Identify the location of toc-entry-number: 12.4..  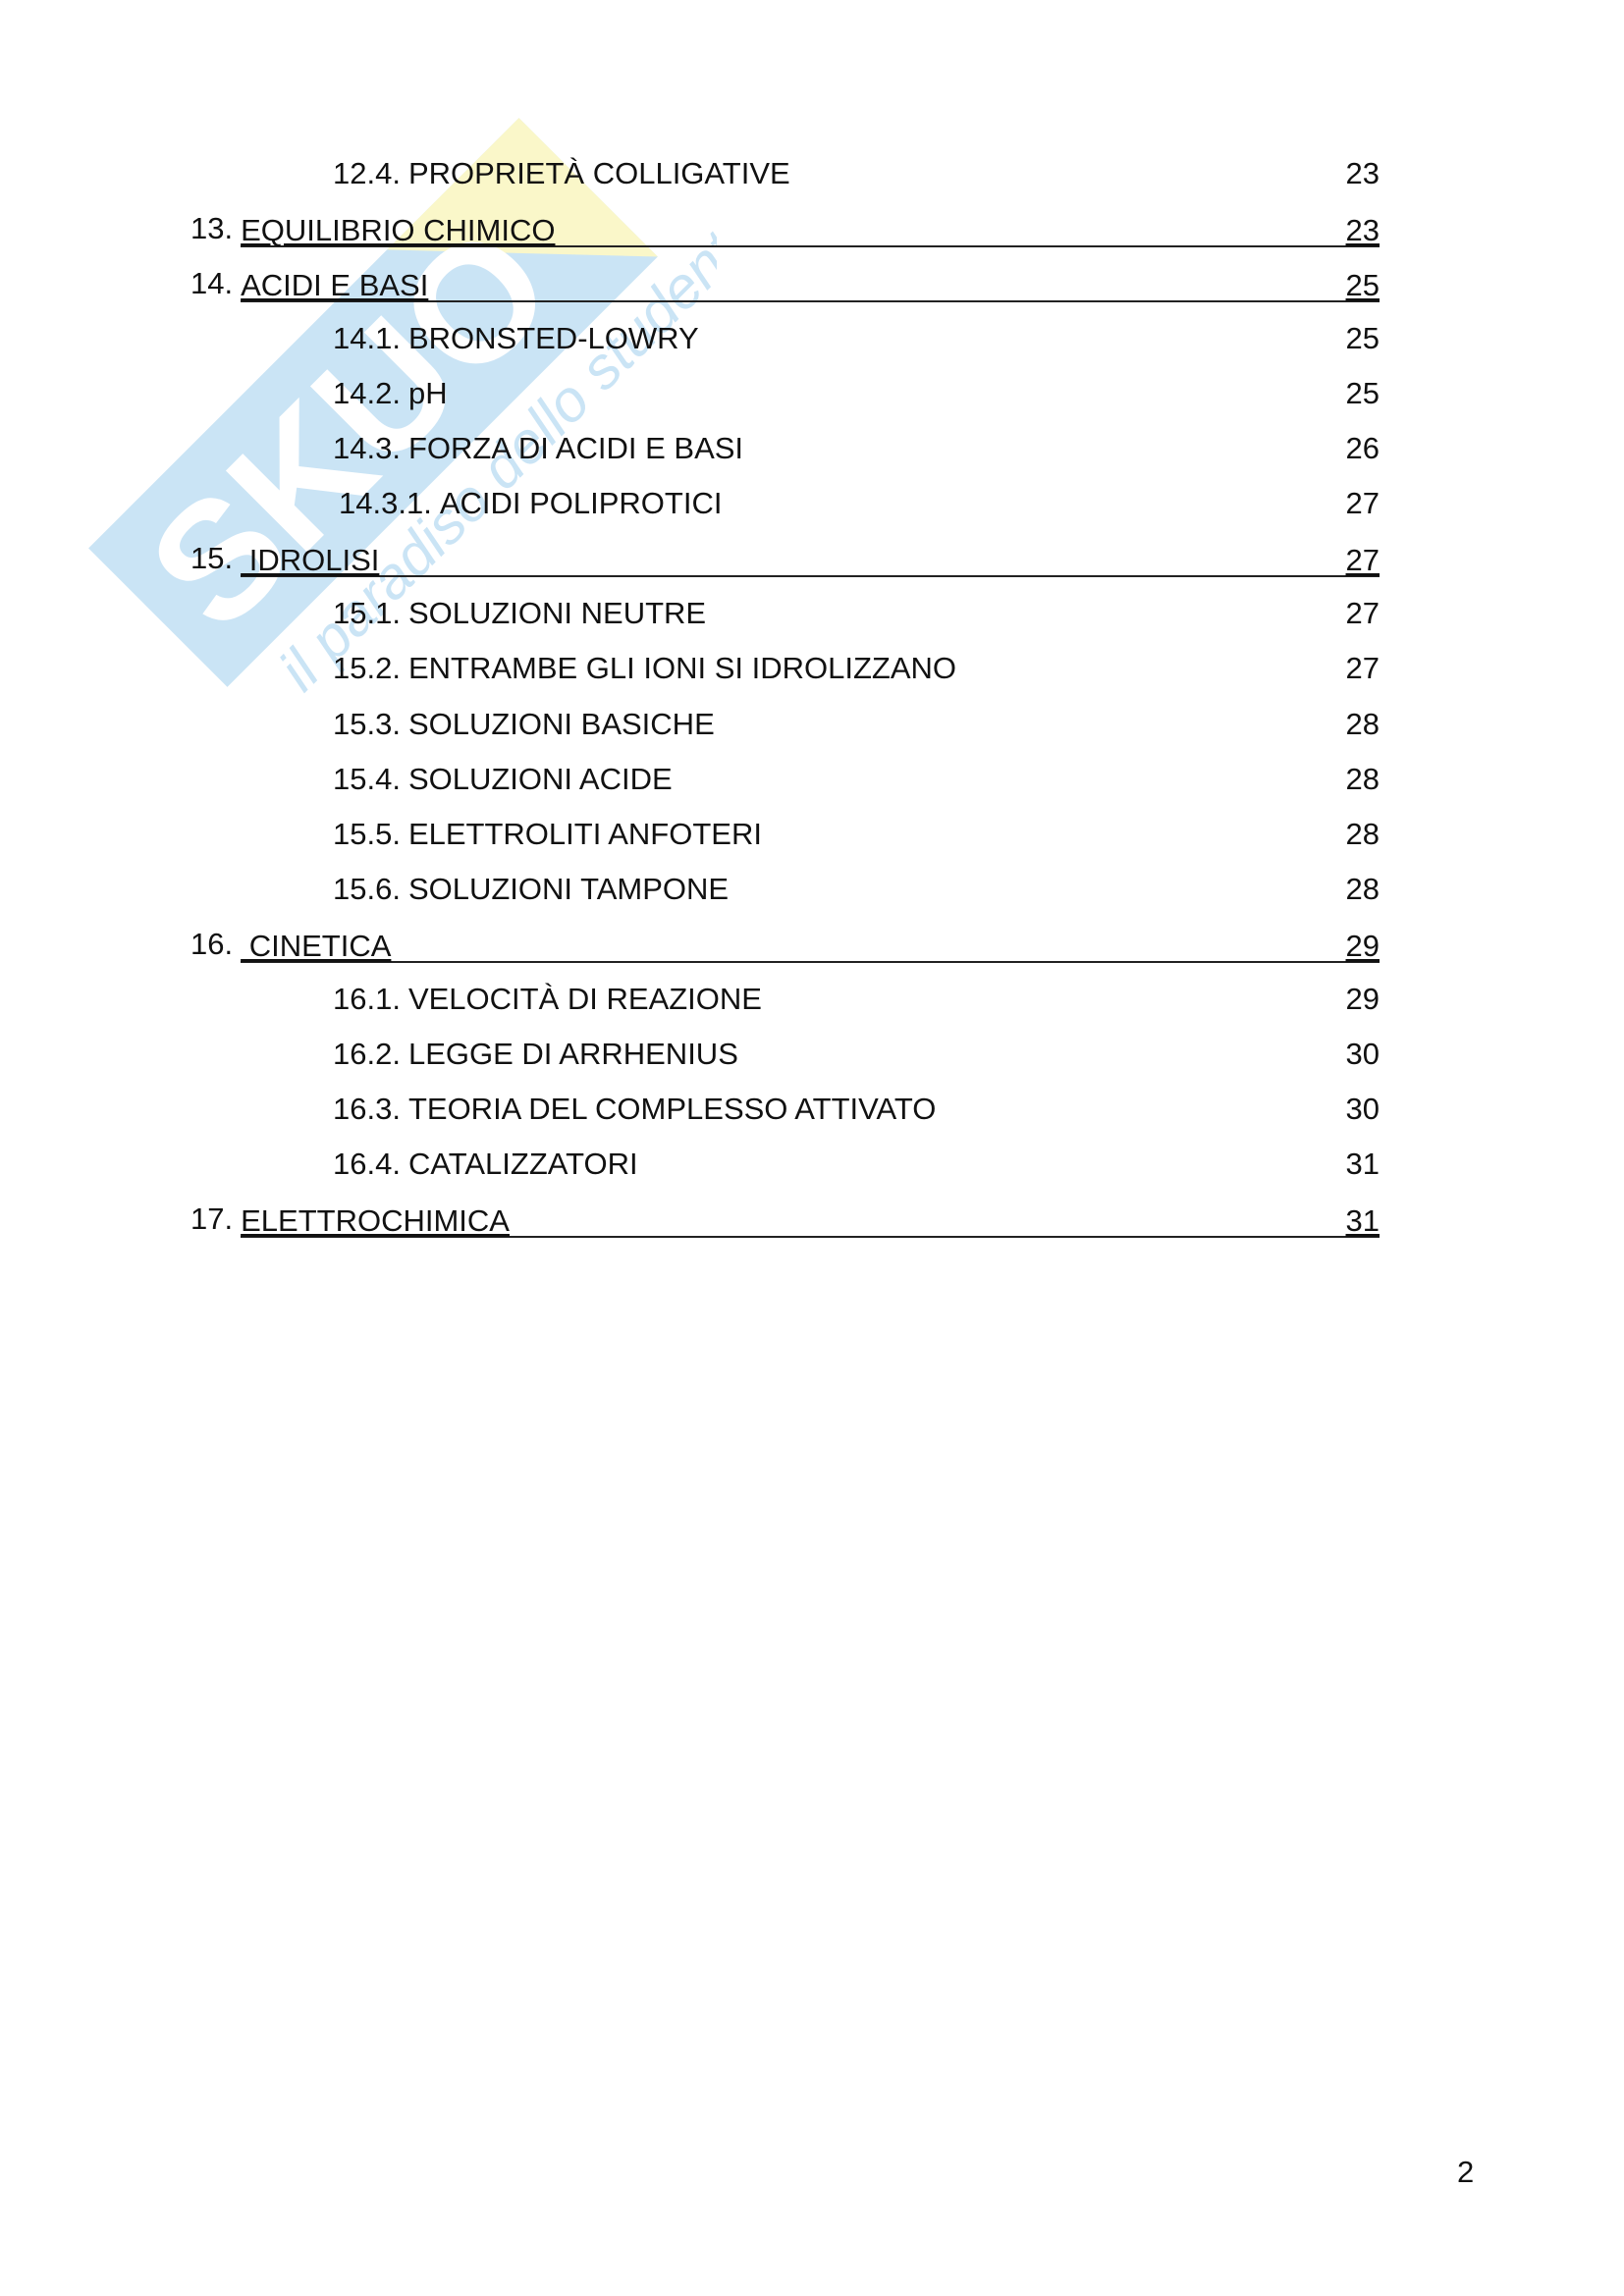
(367, 173).